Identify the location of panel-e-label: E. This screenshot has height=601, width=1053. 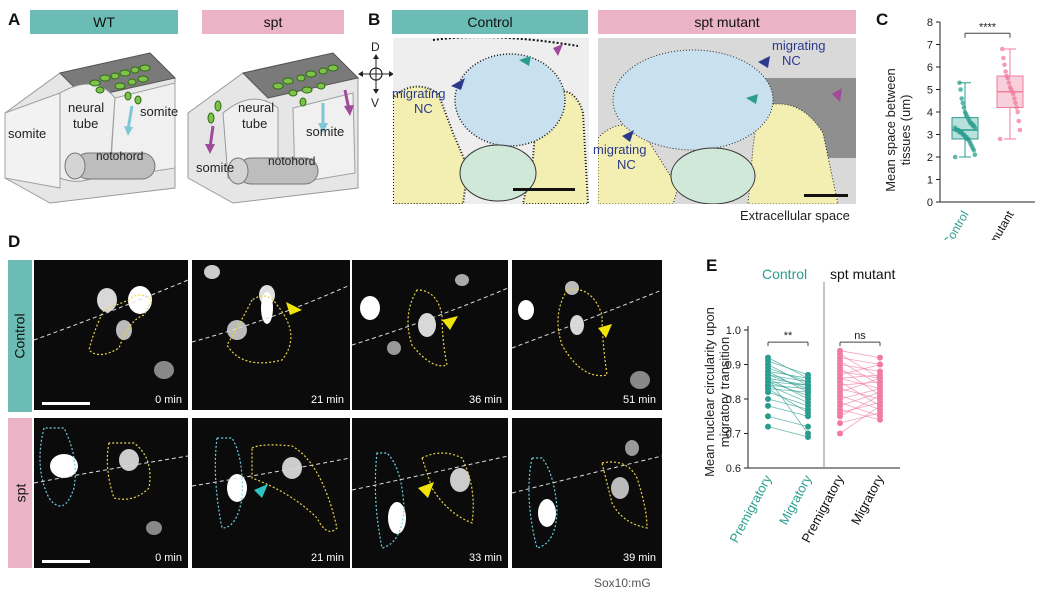
(712, 265).